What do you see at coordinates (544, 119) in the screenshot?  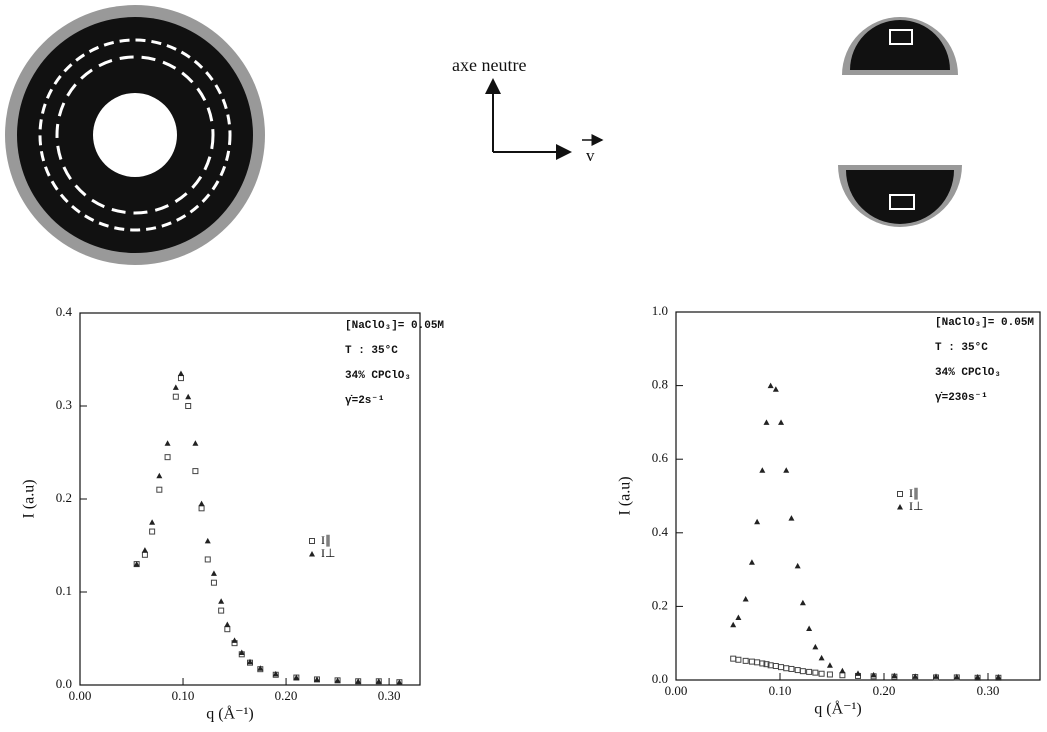 I see `arrows` at bounding box center [544, 119].